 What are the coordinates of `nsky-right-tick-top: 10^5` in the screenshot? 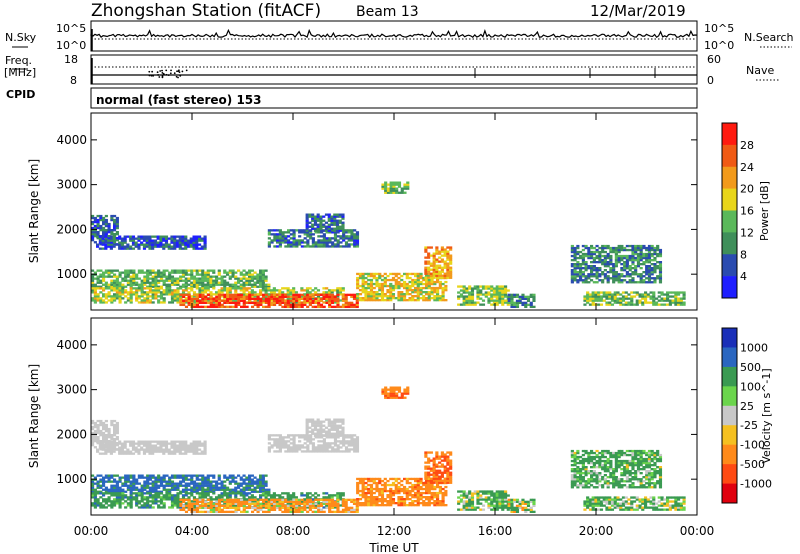 It's located at (719, 28).